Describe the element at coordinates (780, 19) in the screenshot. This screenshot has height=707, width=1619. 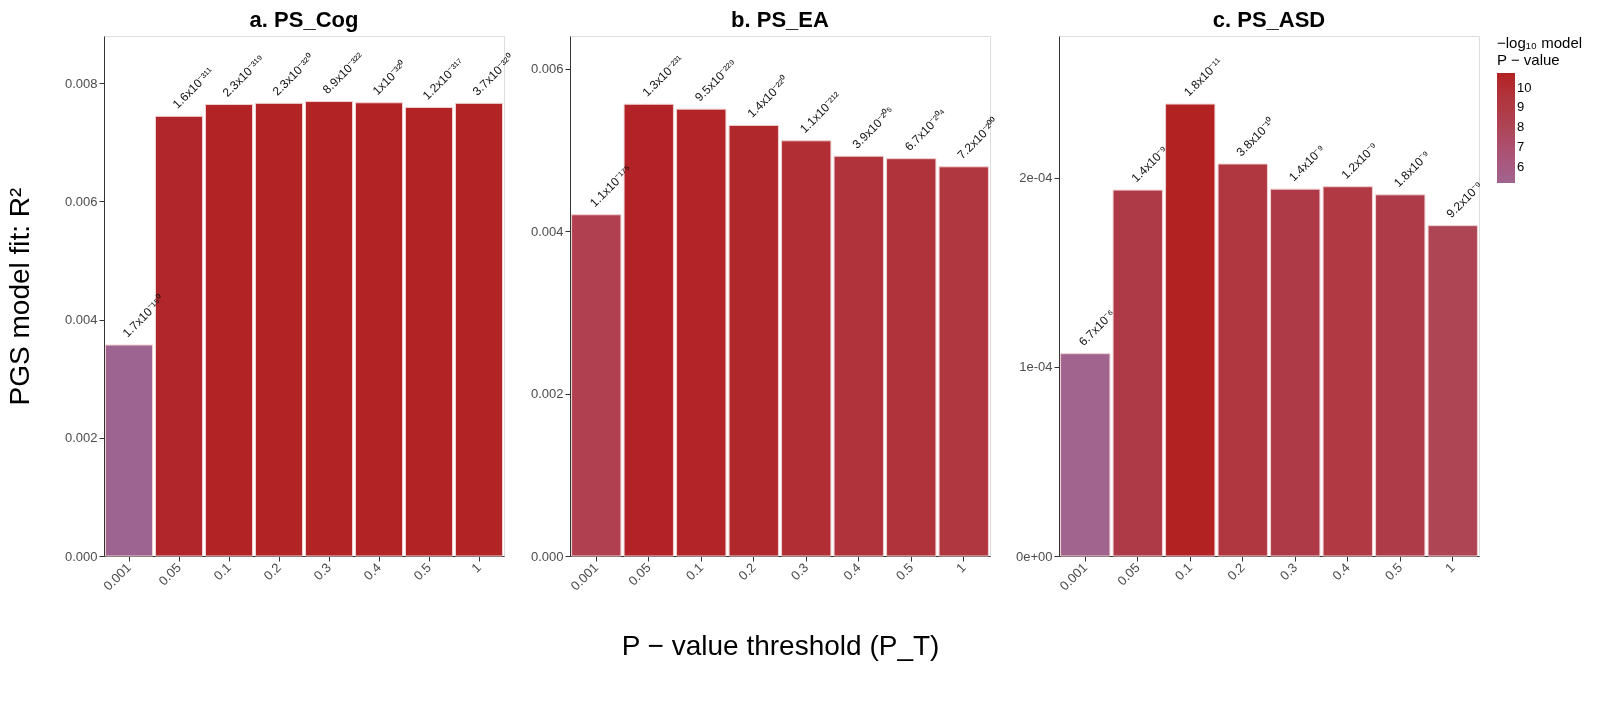
I see `chart-title: b. PS_EA` at that location.